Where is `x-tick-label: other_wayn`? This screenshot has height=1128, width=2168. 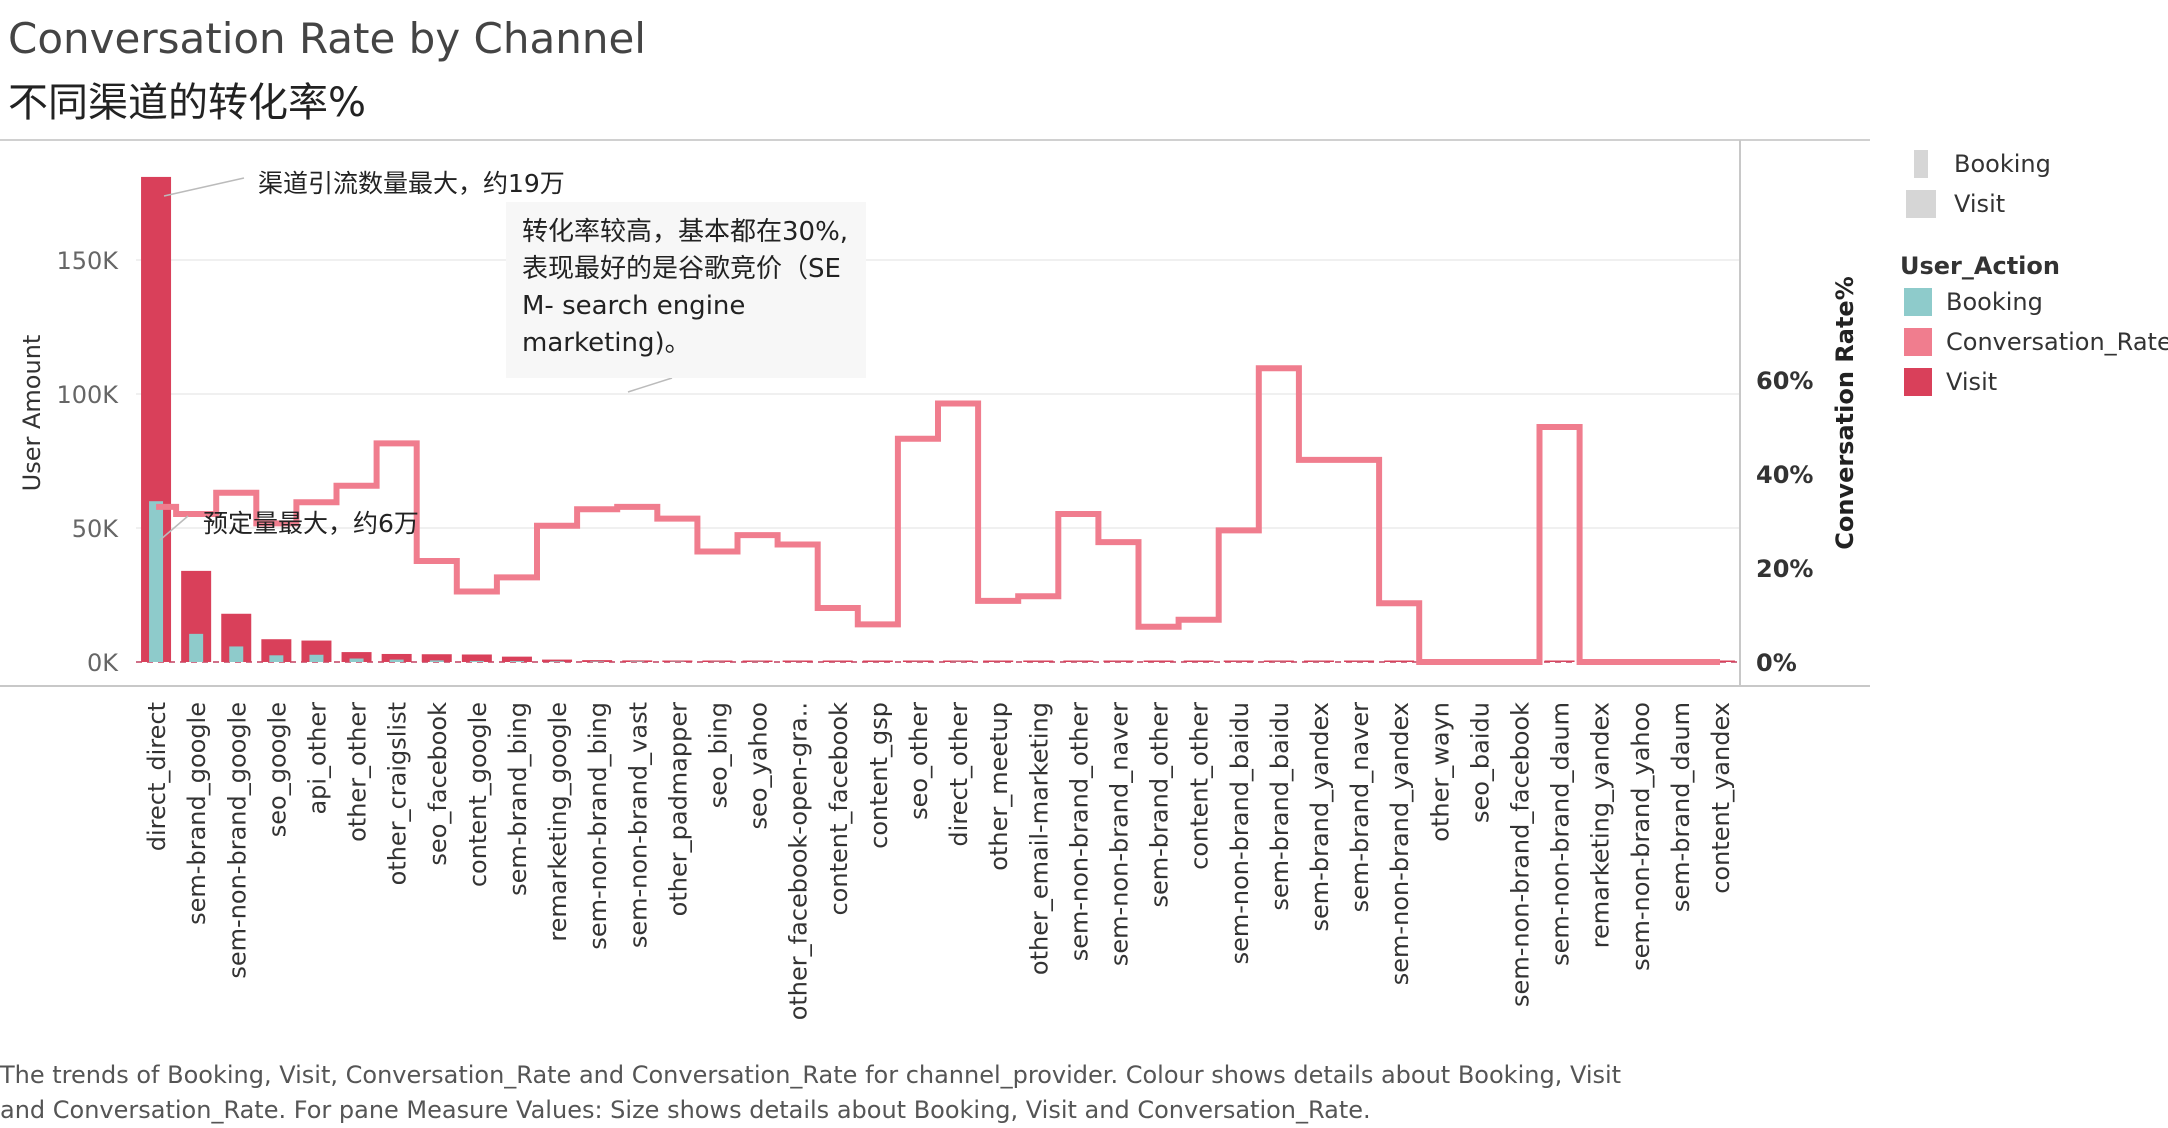
x-tick-label: other_wayn is located at coordinates (1440, 772).